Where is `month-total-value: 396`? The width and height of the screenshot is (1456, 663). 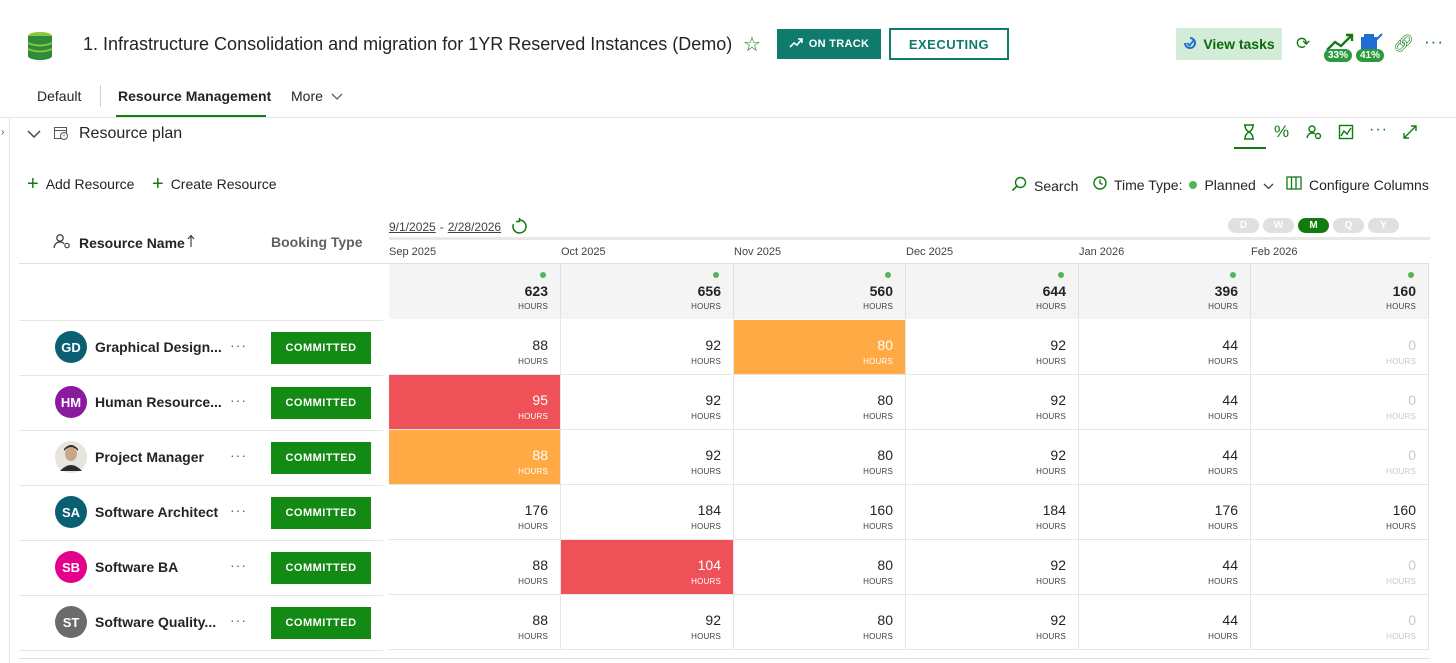
month-total-value: 396 is located at coordinates (1226, 291).